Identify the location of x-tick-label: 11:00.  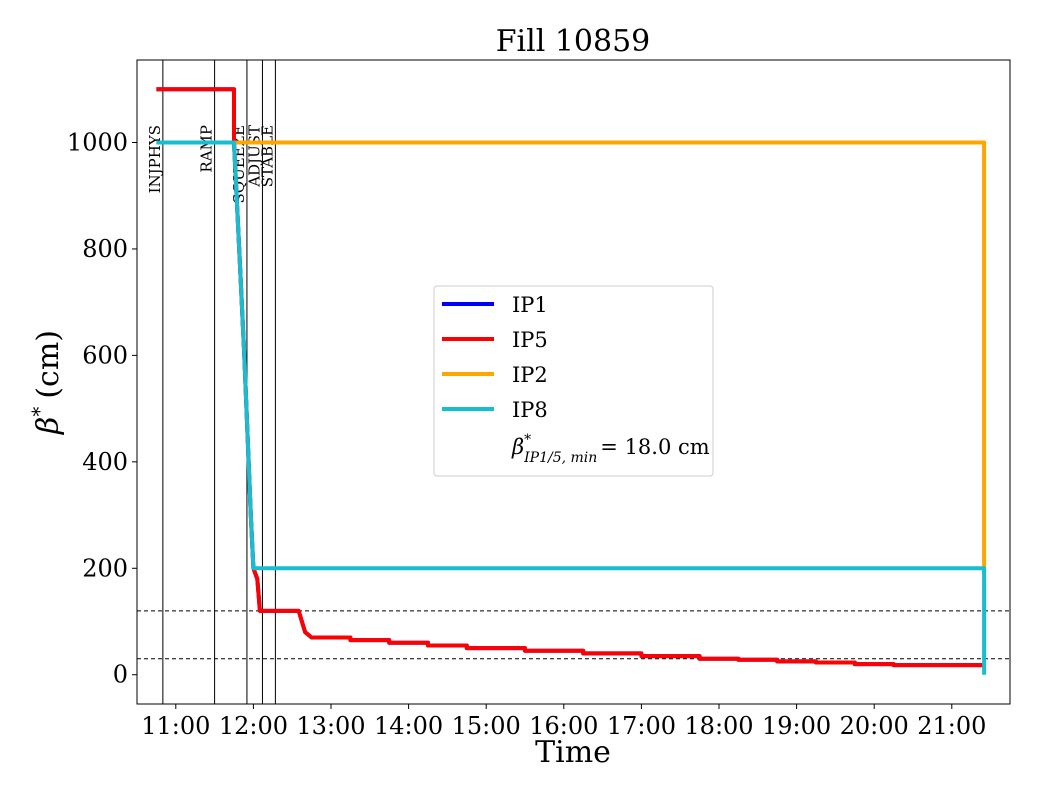
(175, 726).